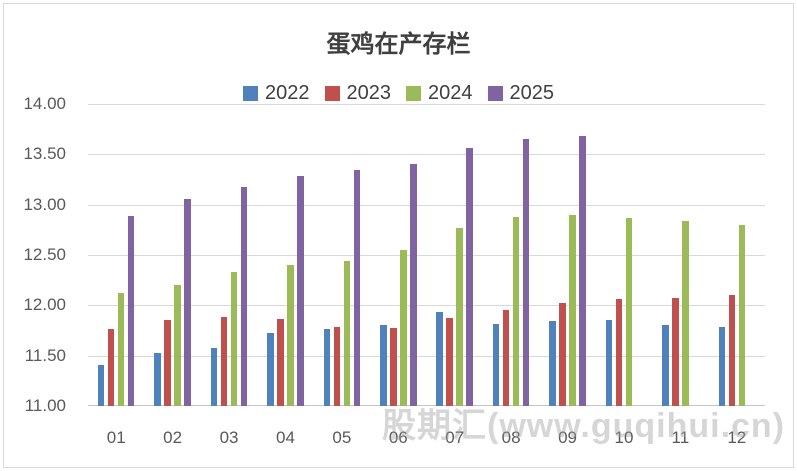 The height and width of the screenshot is (471, 797). I want to click on y-axis: 11.00 11.50 12.00 12.50 13.00 13.50 14.00, so click(33, 255).